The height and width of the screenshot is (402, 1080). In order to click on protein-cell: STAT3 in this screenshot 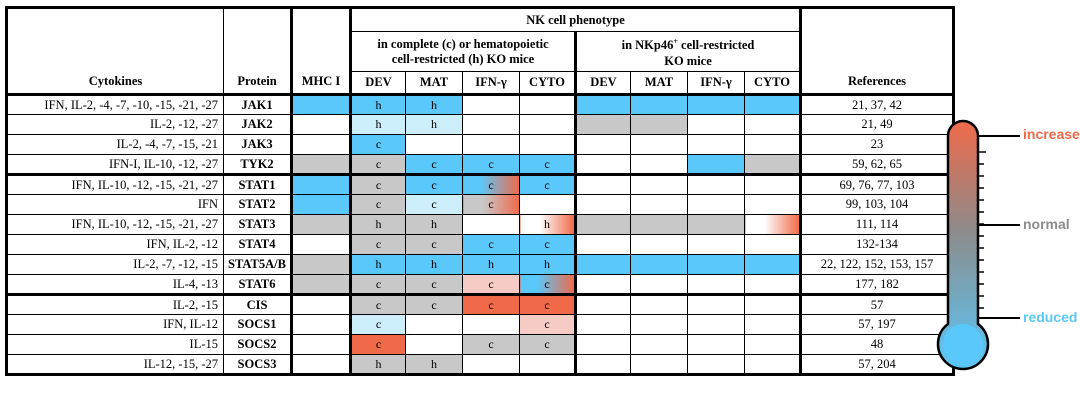, I will do `click(257, 224)`.